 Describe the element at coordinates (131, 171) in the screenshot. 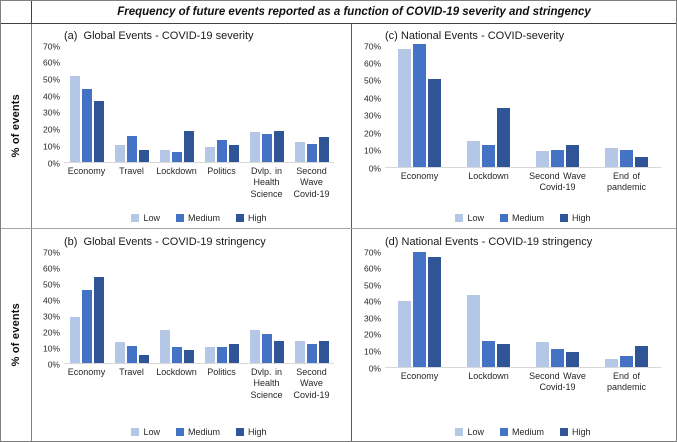

I see `x-category-label: Travel` at that location.